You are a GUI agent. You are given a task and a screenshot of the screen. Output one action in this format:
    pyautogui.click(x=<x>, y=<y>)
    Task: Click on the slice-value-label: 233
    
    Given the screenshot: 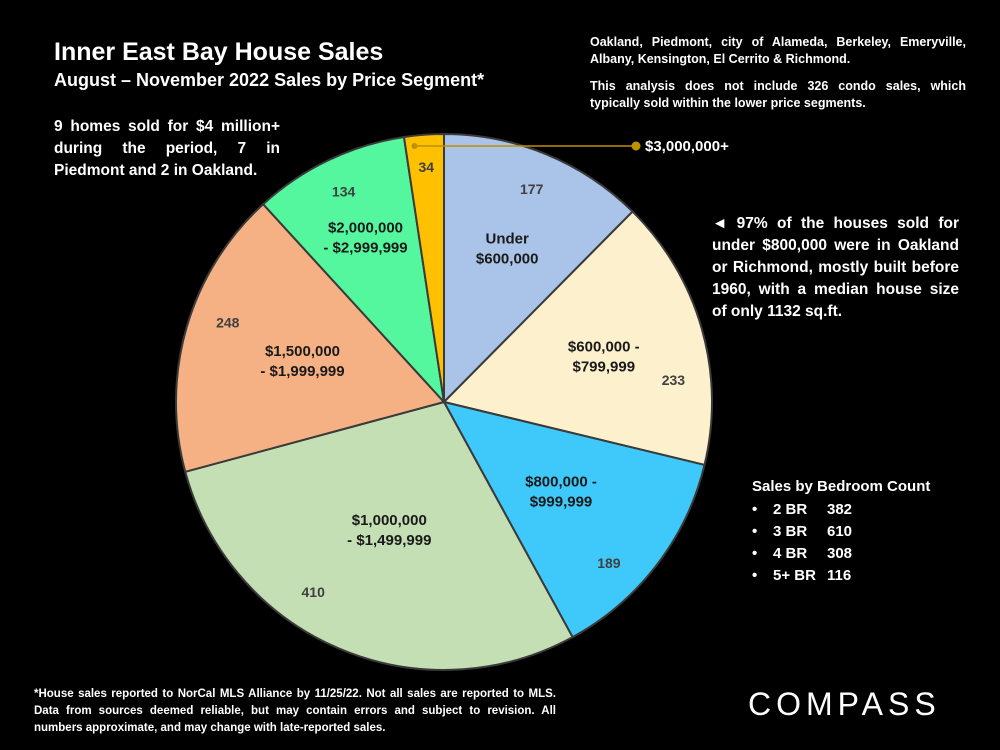 What is the action you would take?
    pyautogui.click(x=674, y=380)
    